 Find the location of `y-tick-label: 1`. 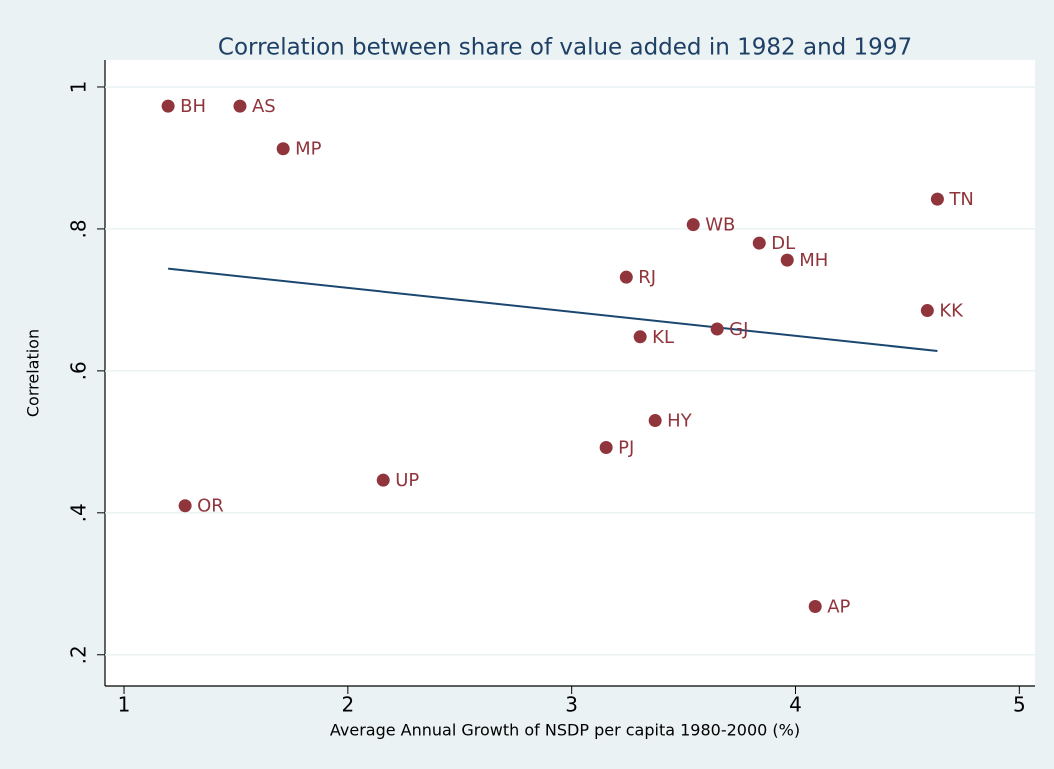

y-tick-label: 1 is located at coordinates (79, 87).